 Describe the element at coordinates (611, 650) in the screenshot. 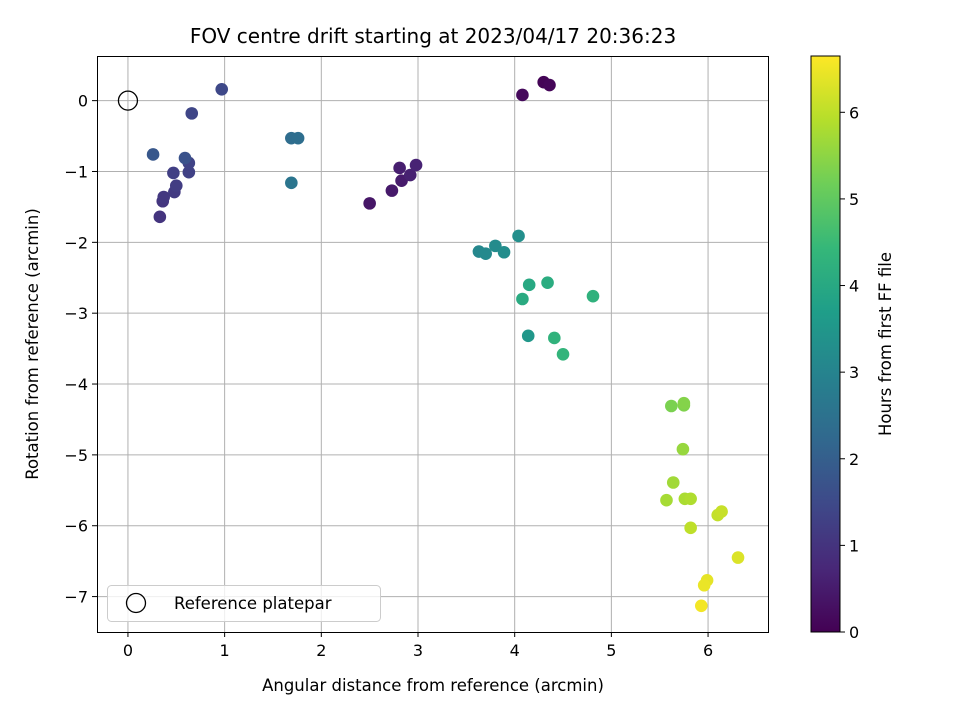

I see `x-tick-label: 5` at that location.